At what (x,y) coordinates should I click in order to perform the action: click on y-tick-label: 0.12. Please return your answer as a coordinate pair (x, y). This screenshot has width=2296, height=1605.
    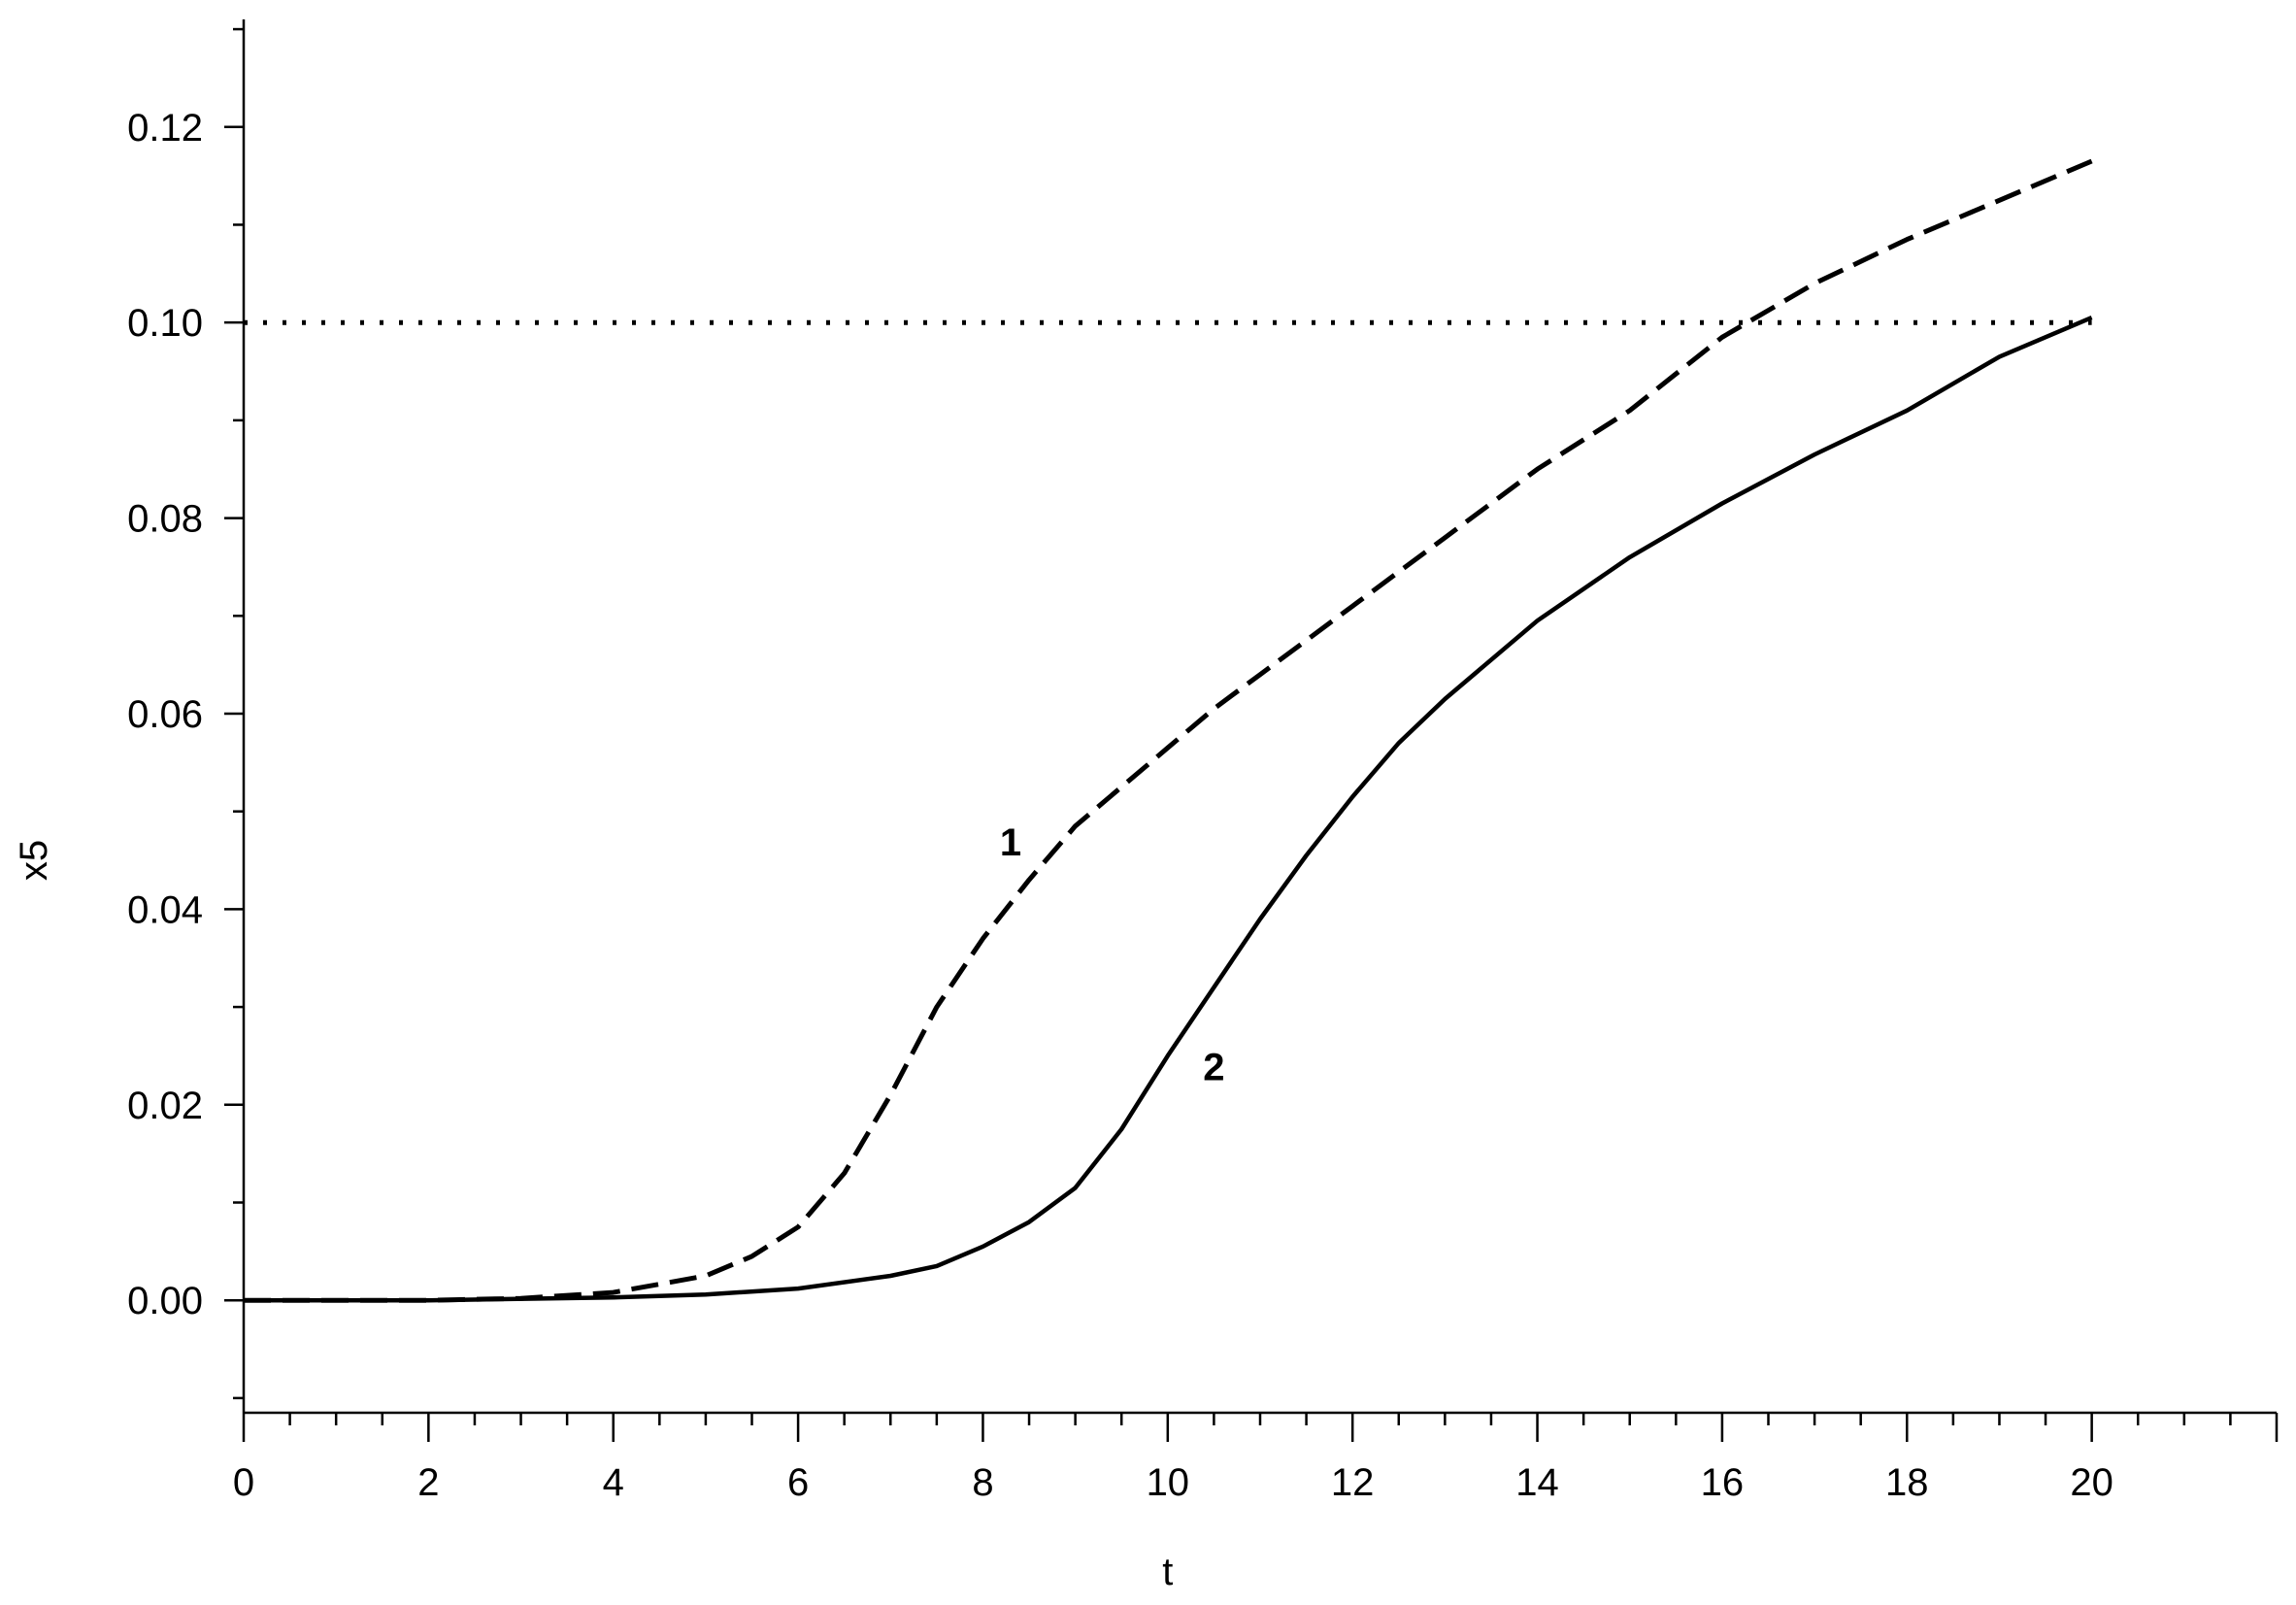
    Looking at the image, I should click on (165, 128).